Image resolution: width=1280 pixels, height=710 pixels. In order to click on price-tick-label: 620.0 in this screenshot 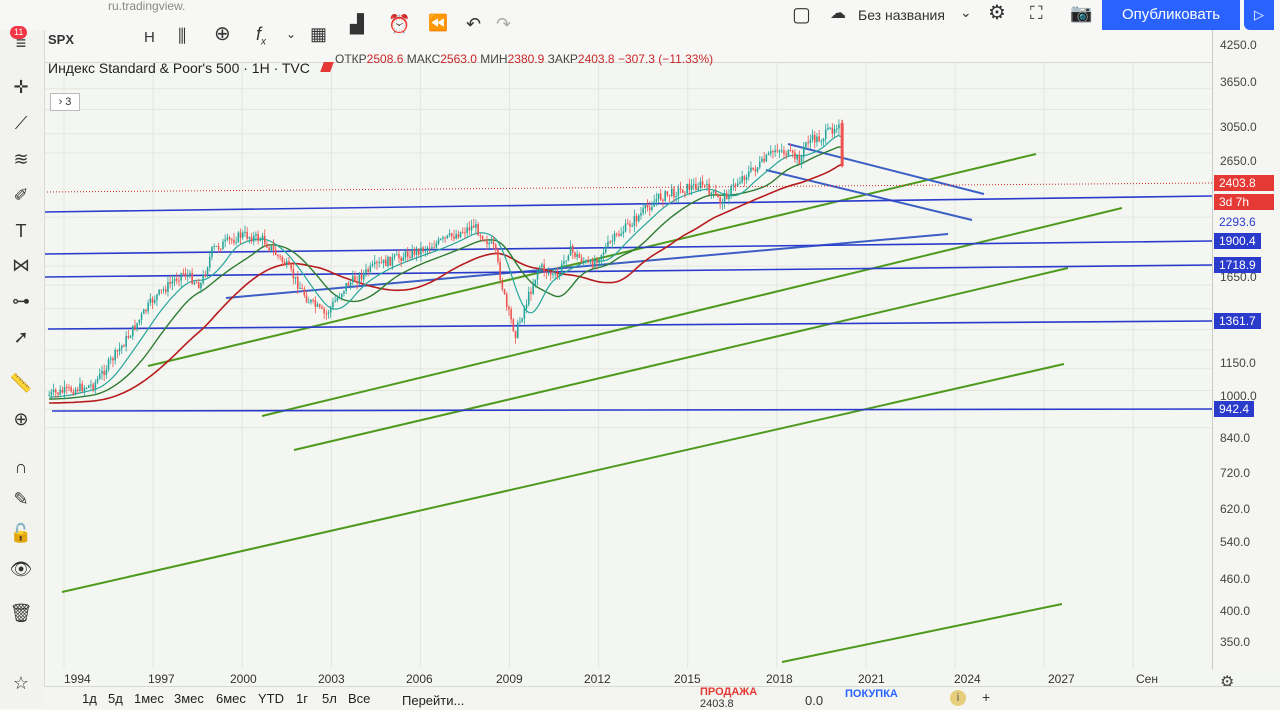, I will do `click(1235, 509)`.